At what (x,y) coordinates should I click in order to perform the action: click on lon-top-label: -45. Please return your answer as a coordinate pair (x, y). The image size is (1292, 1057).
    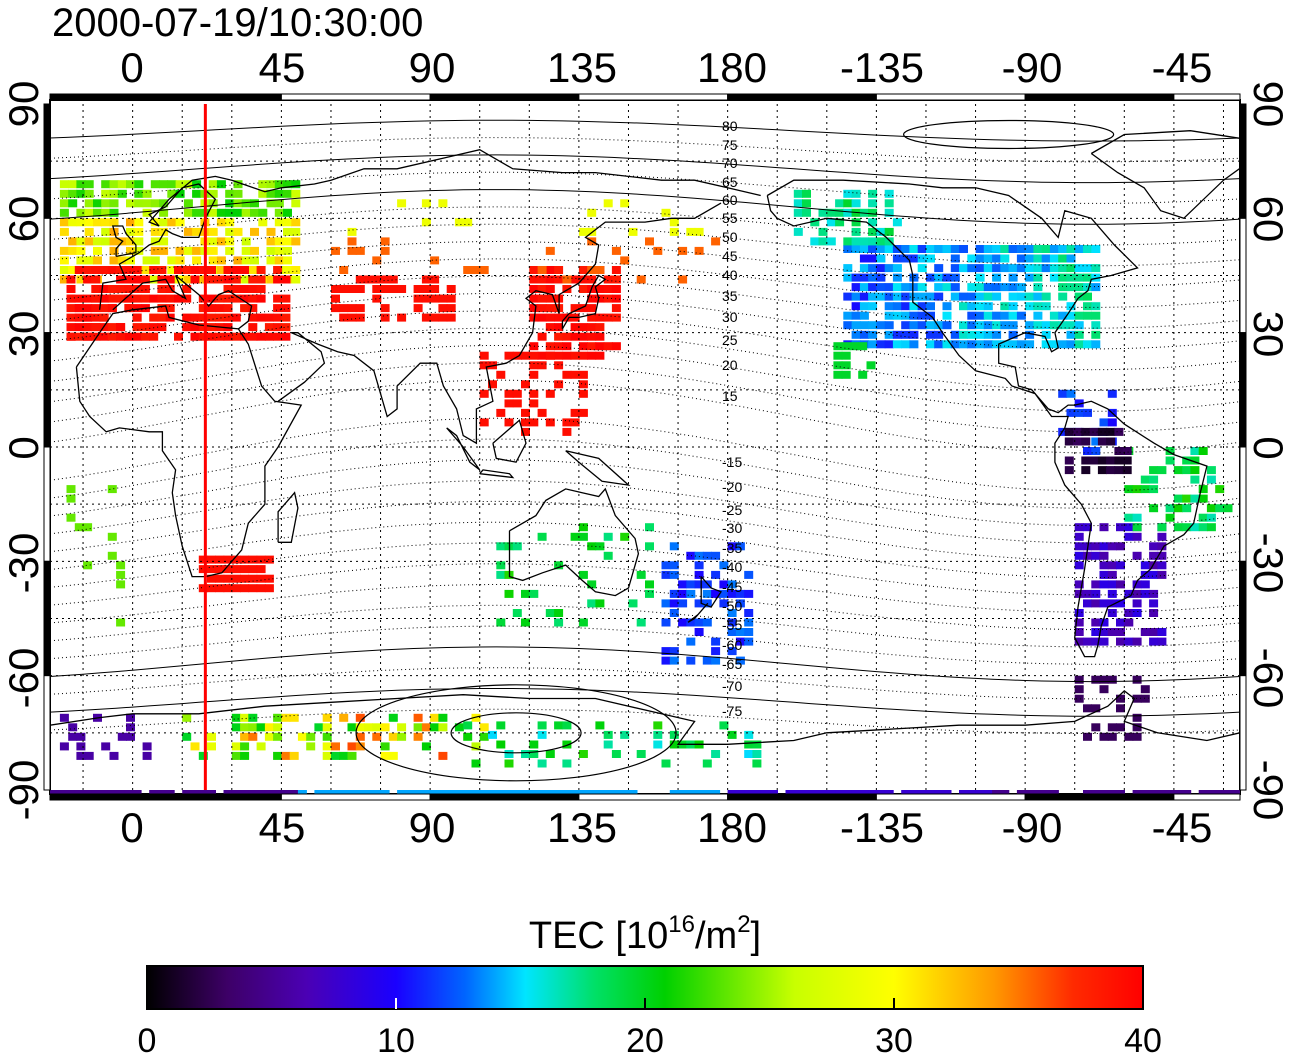
    Looking at the image, I should click on (1182, 67).